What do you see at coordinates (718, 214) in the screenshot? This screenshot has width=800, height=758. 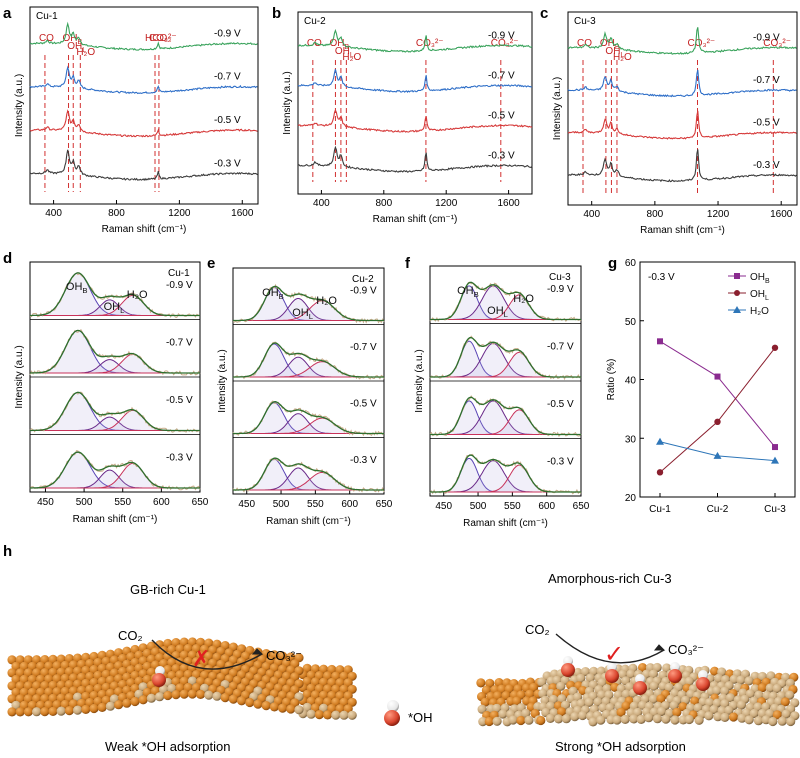 I see `x-tick-label: 1200` at bounding box center [718, 214].